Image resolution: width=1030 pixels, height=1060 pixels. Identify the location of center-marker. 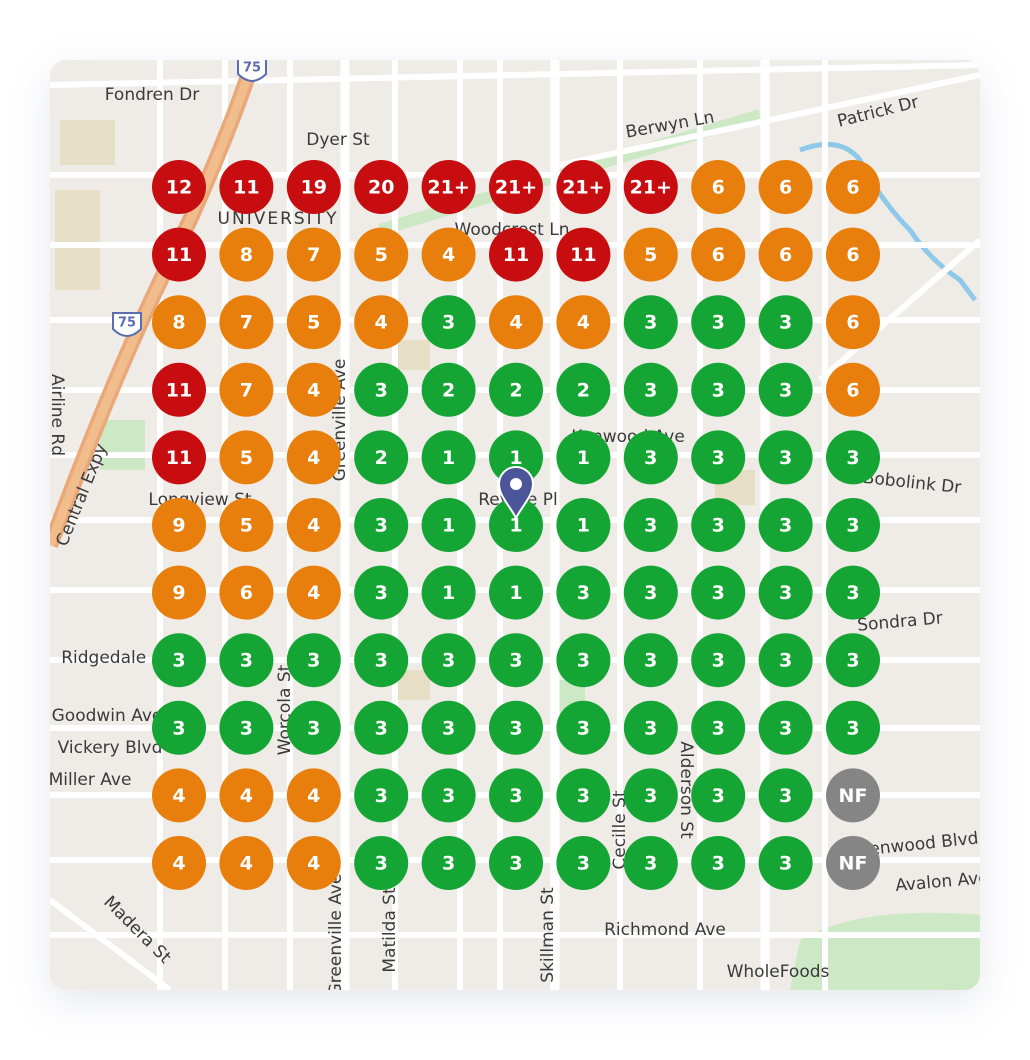
(516, 493).